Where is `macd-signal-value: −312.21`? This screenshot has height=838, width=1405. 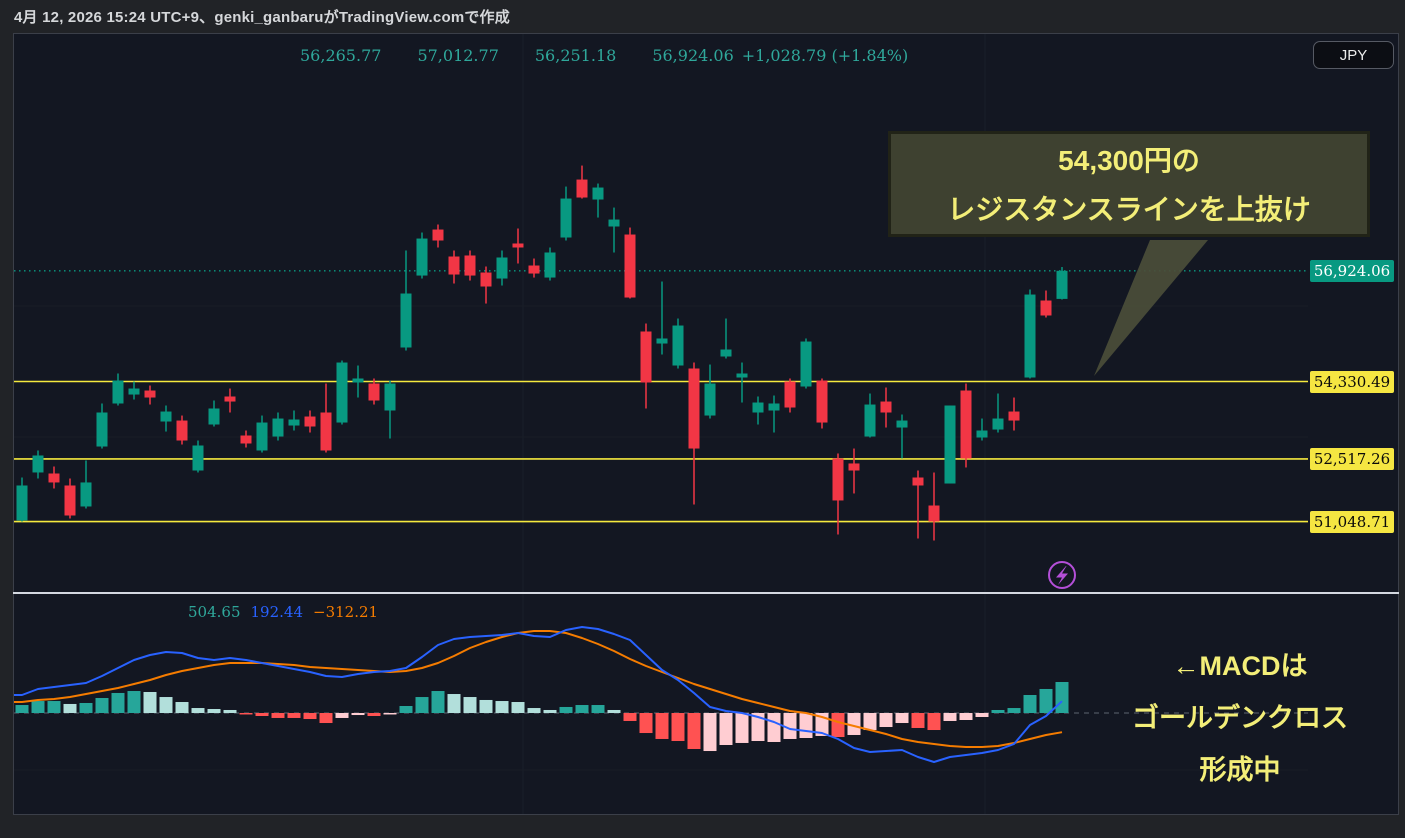
macd-signal-value: −312.21 is located at coordinates (346, 612).